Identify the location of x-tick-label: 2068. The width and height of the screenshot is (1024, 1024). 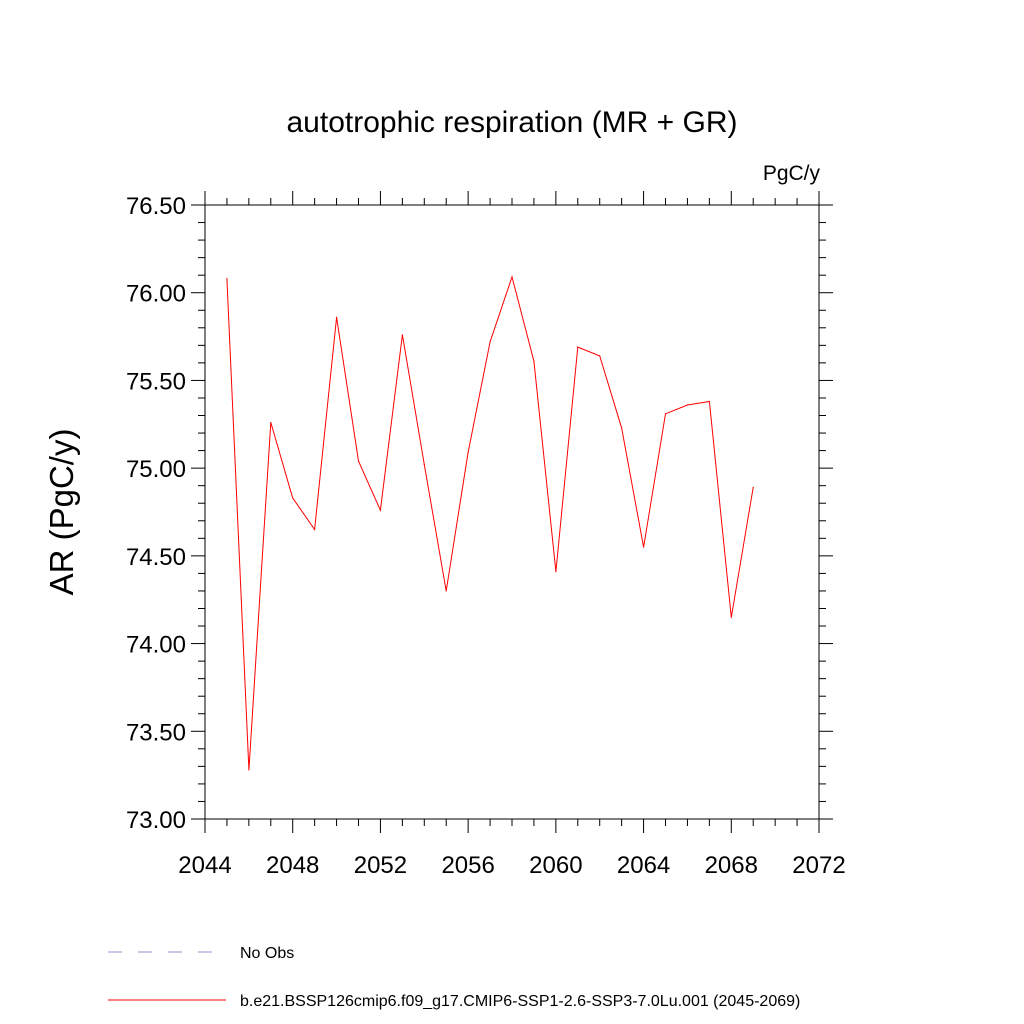
(731, 865).